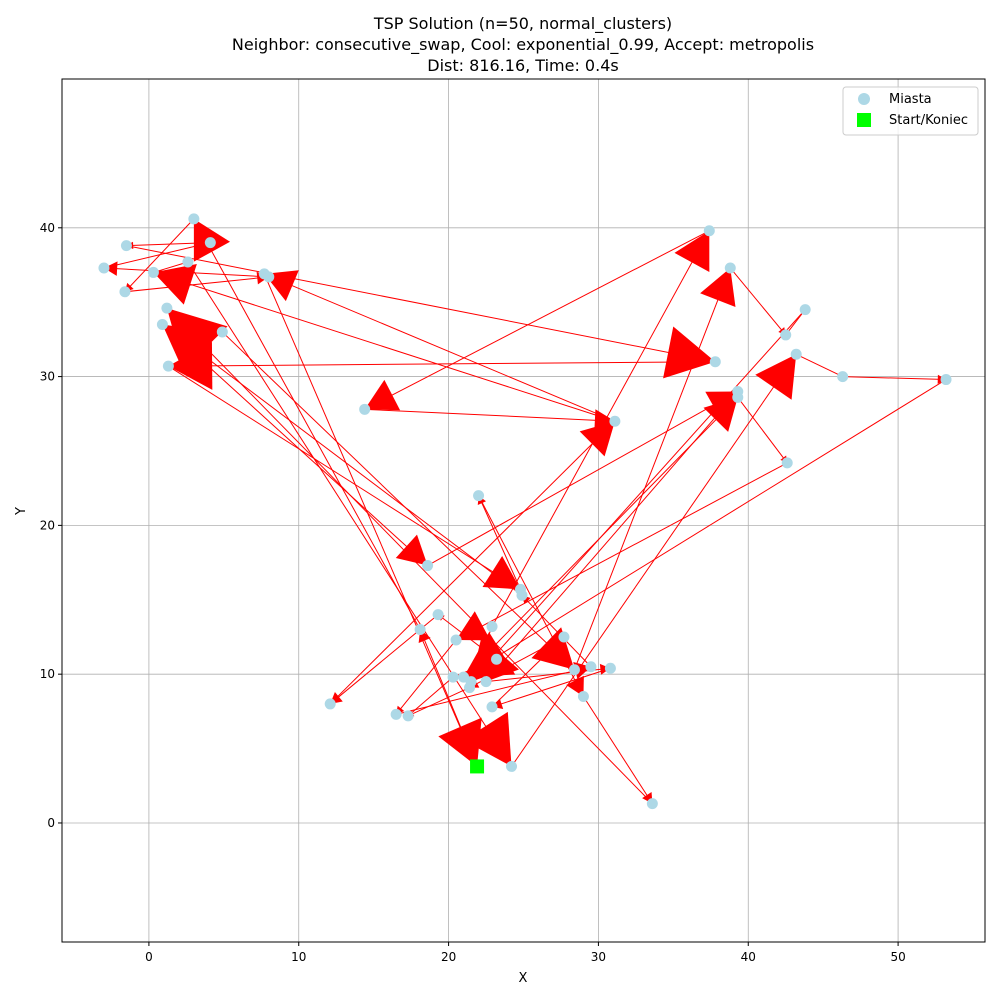  What do you see at coordinates (897, 957) in the screenshot?
I see `x-tick-label: 50` at bounding box center [897, 957].